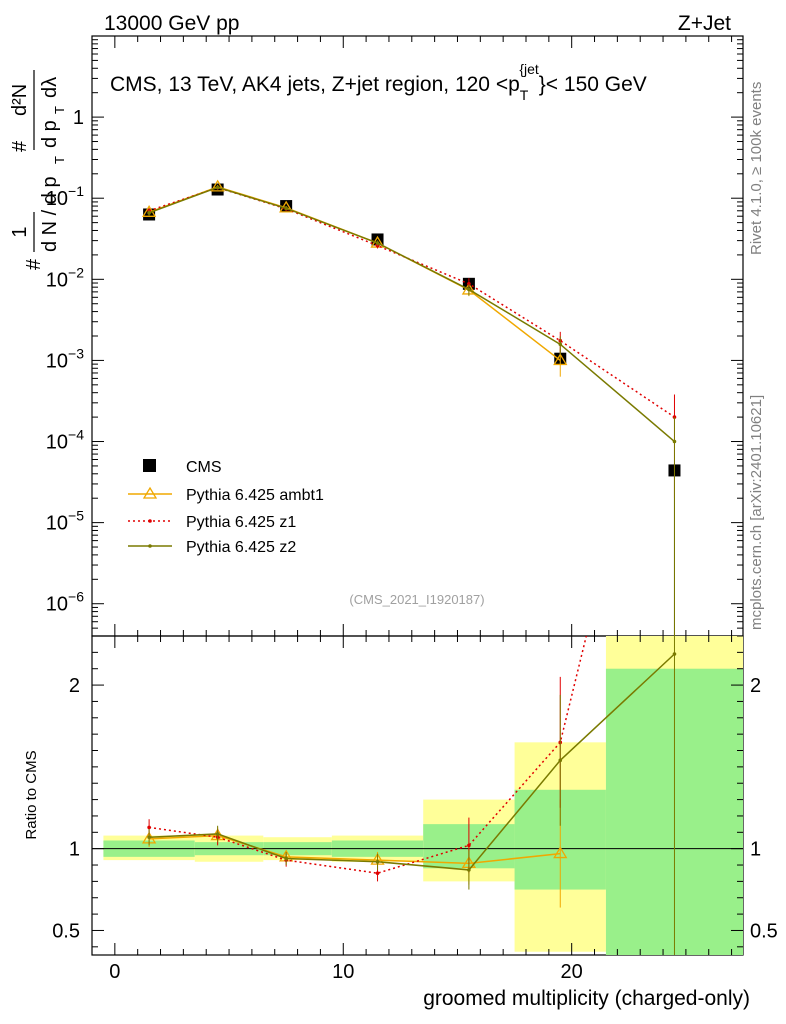 This screenshot has width=786, height=1024. I want to click on ratio-marker-ambt1, so click(560, 852).